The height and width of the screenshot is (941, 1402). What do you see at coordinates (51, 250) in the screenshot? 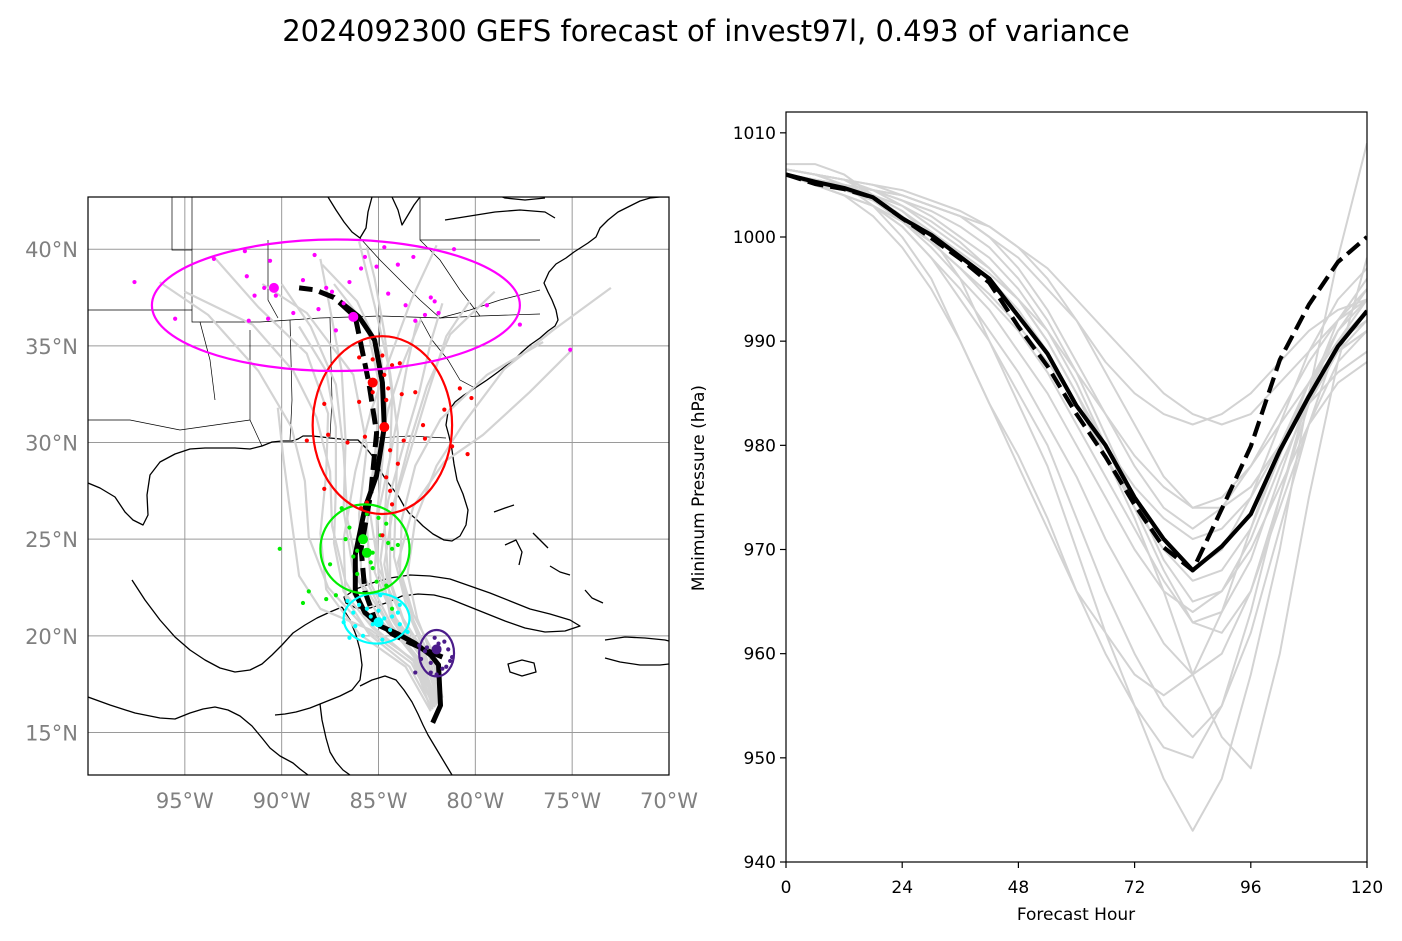
I see `map-lat-tick-label: 40°N` at bounding box center [51, 250].